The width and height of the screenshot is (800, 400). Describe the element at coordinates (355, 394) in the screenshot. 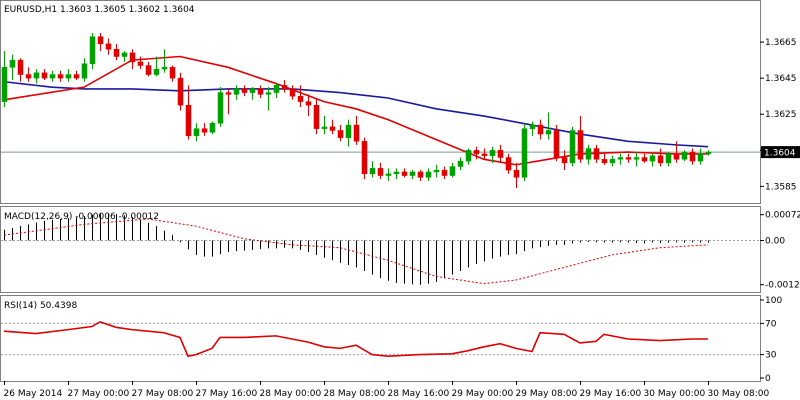

I see `x-tick-label: 28 May 08:00` at that location.